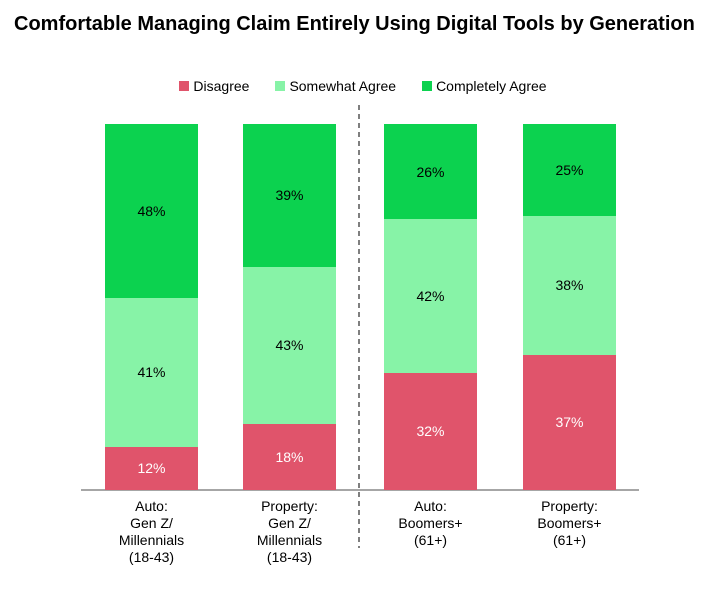 This screenshot has height=589, width=726. I want to click on x-axis-line, so click(360, 490).